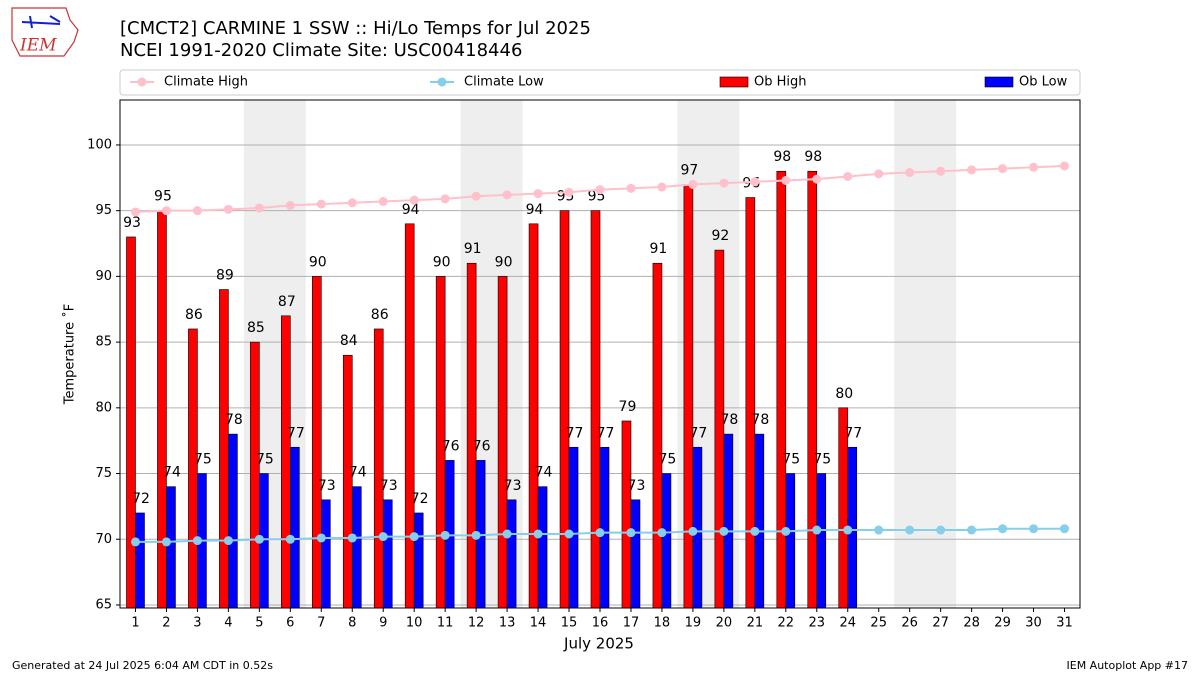  I want to click on x-tick-label: 18, so click(662, 623).